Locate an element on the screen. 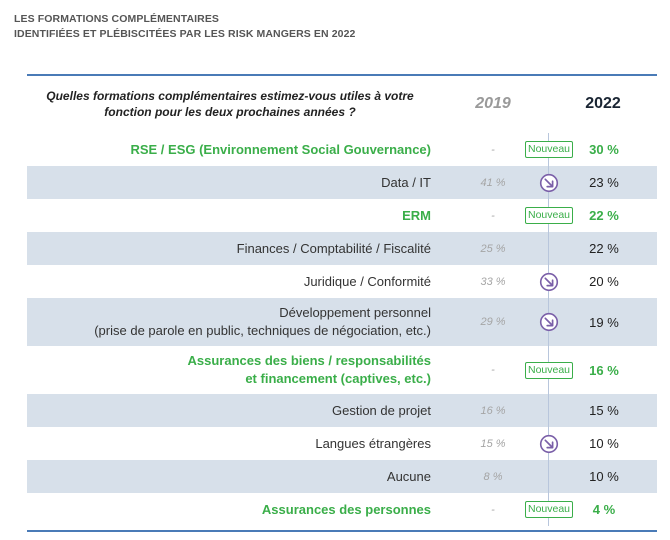 This screenshot has height=540, width=670. row-label: Data / IT is located at coordinates (406, 182).